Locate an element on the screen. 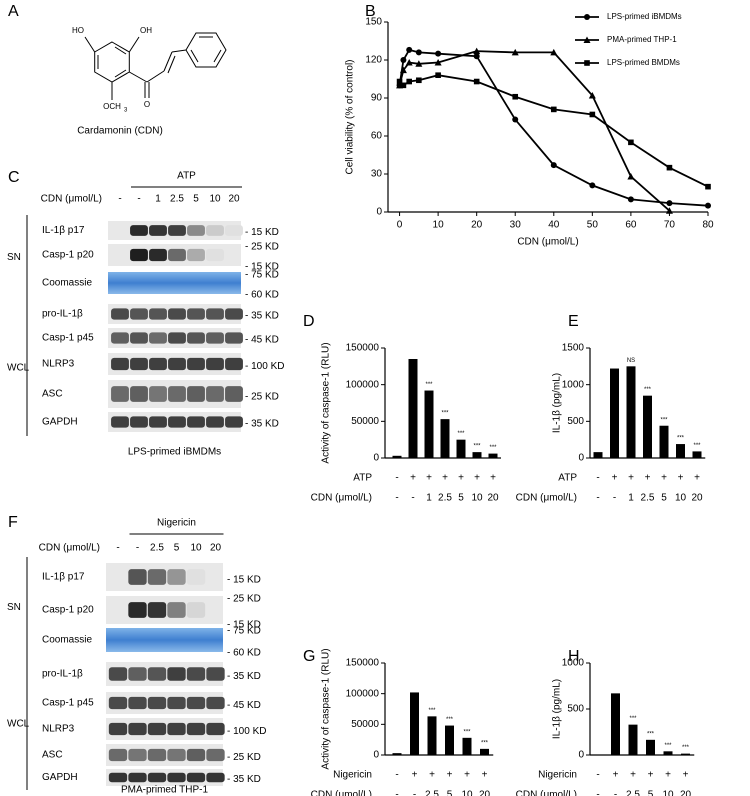 The image size is (750, 796). lane-label: 5 is located at coordinates (196, 199).